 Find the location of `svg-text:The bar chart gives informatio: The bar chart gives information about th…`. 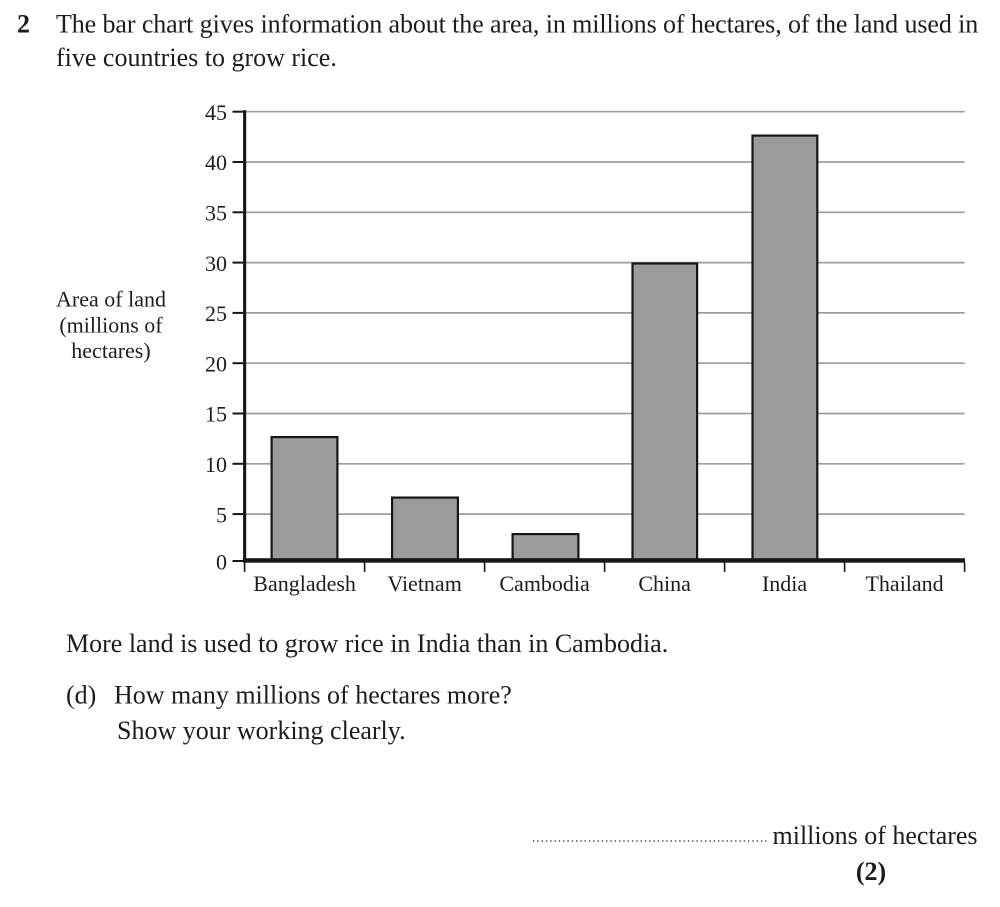

svg-text:The bar chart gives informatio: The bar chart gives information about th… is located at coordinates (517, 24).